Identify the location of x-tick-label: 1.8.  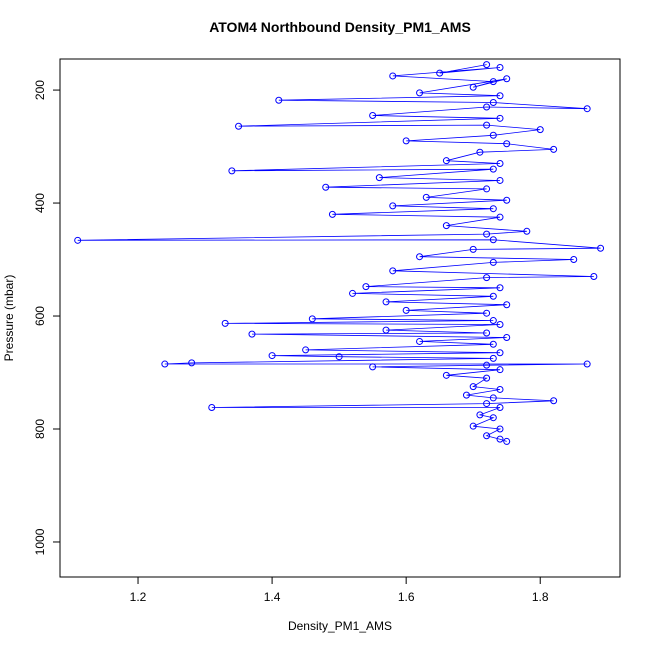
(540, 597).